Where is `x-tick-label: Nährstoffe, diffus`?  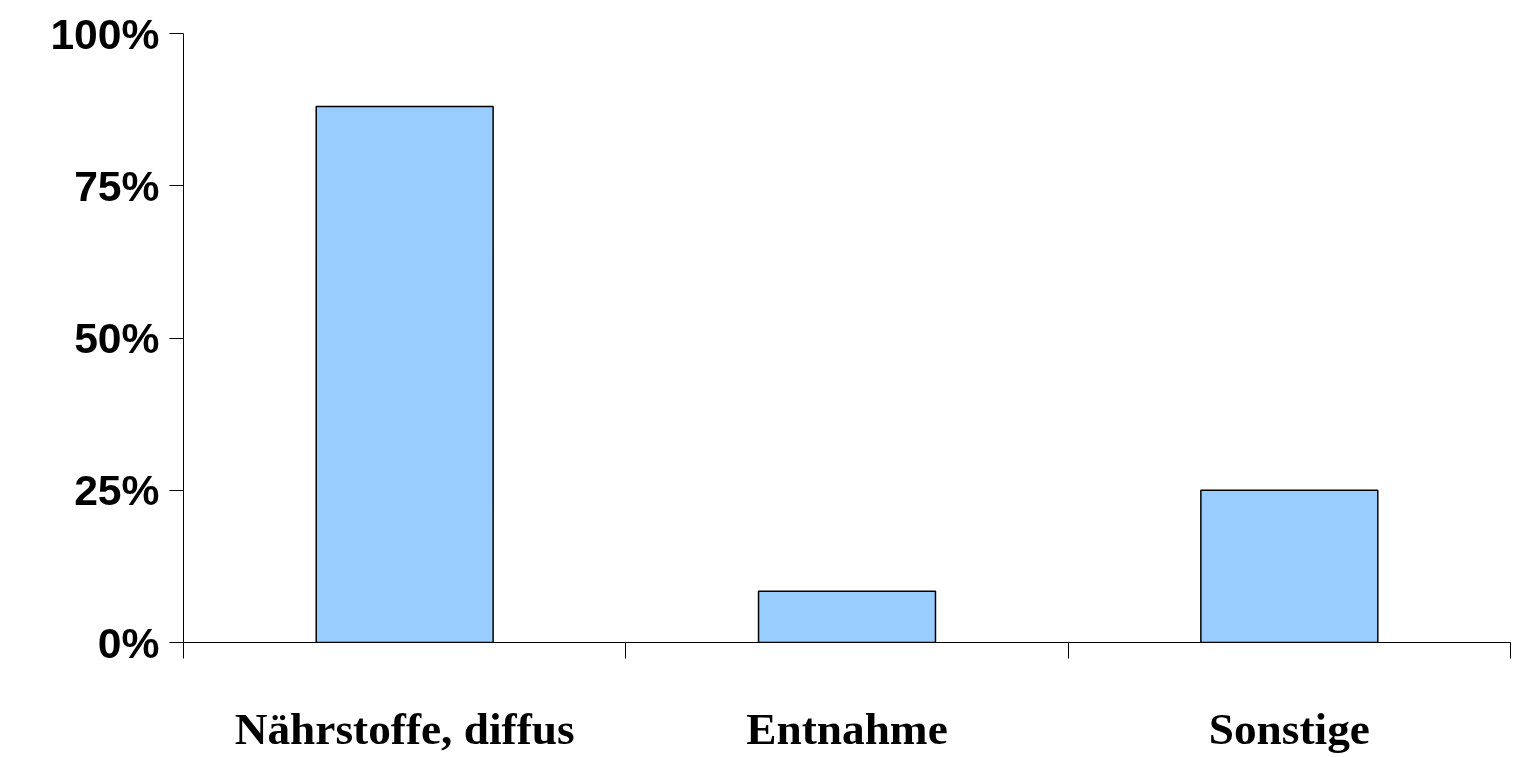
x-tick-label: Nährstoffe, diffus is located at coordinates (404, 728).